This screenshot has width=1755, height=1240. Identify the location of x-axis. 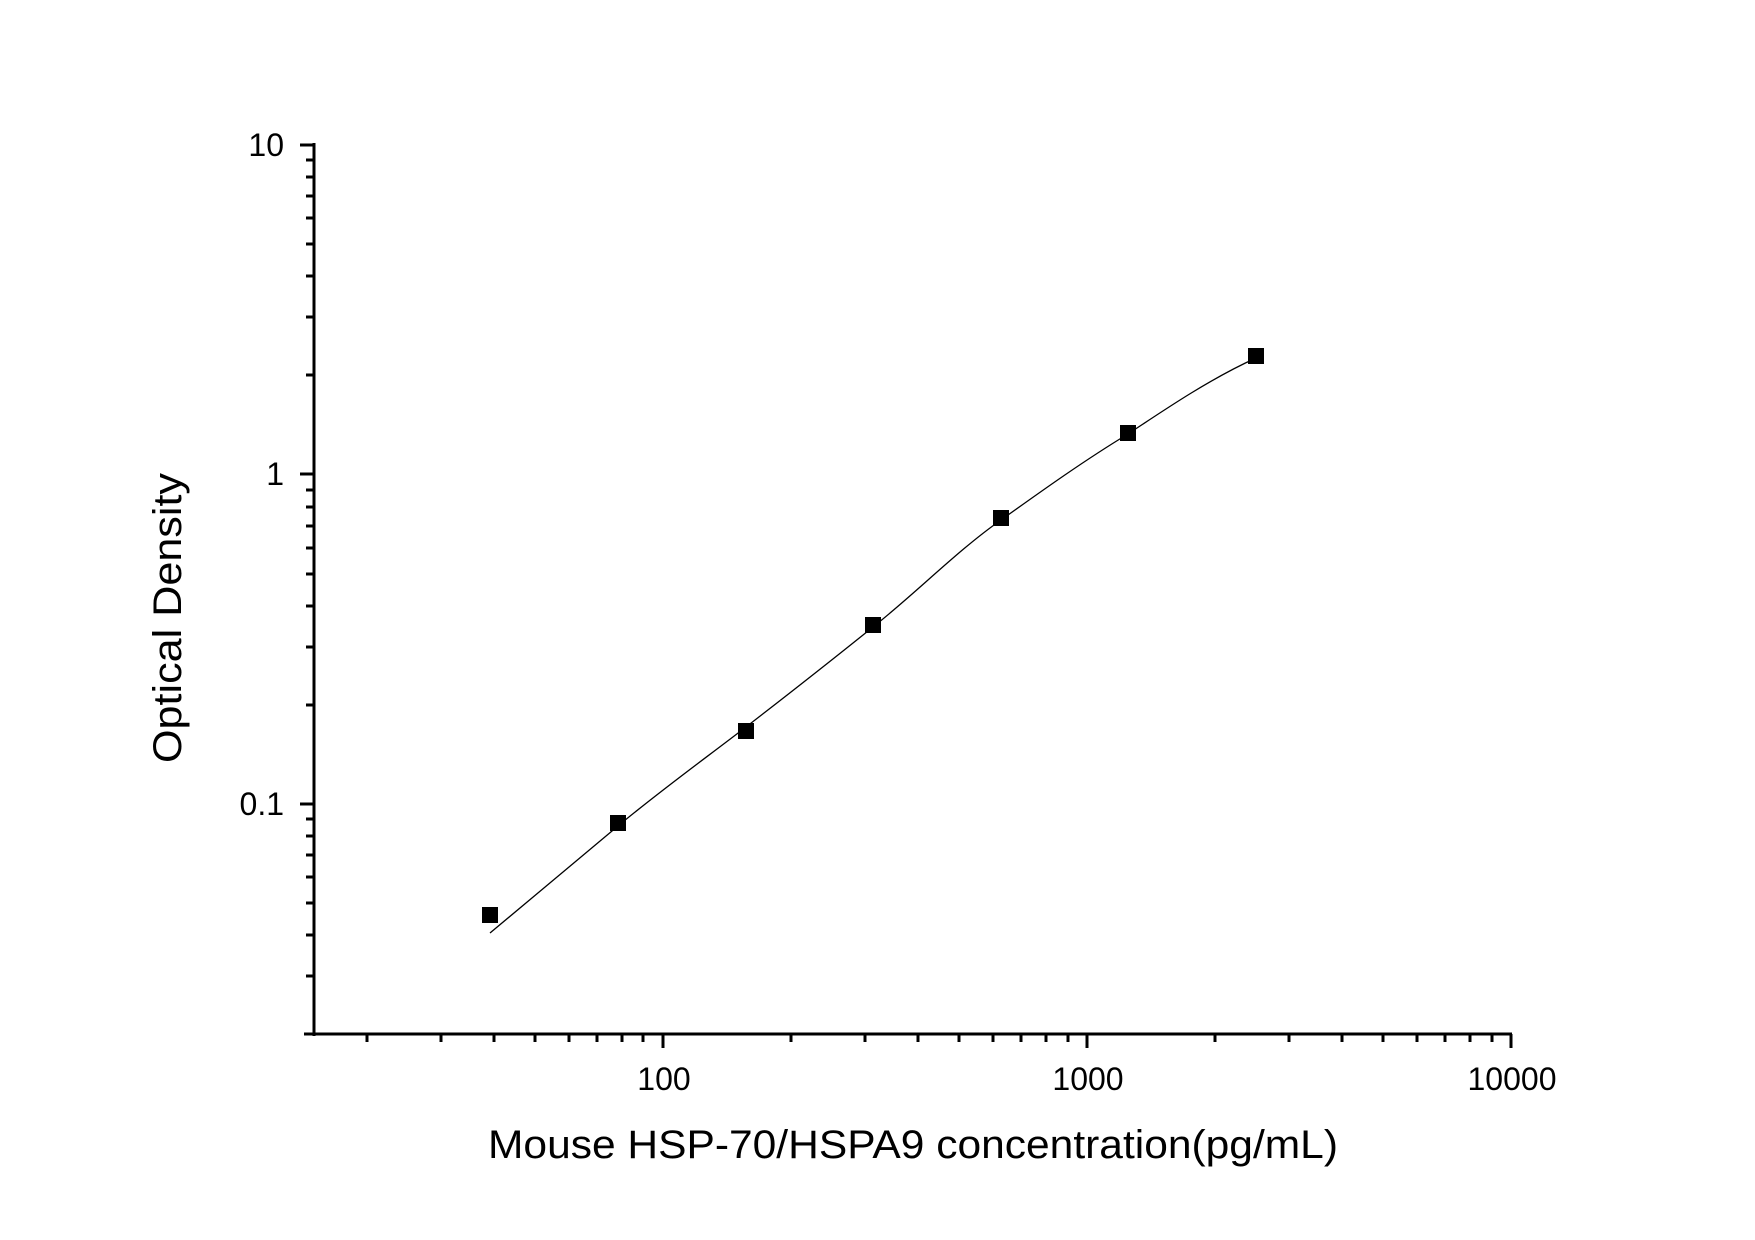
(908, 1040).